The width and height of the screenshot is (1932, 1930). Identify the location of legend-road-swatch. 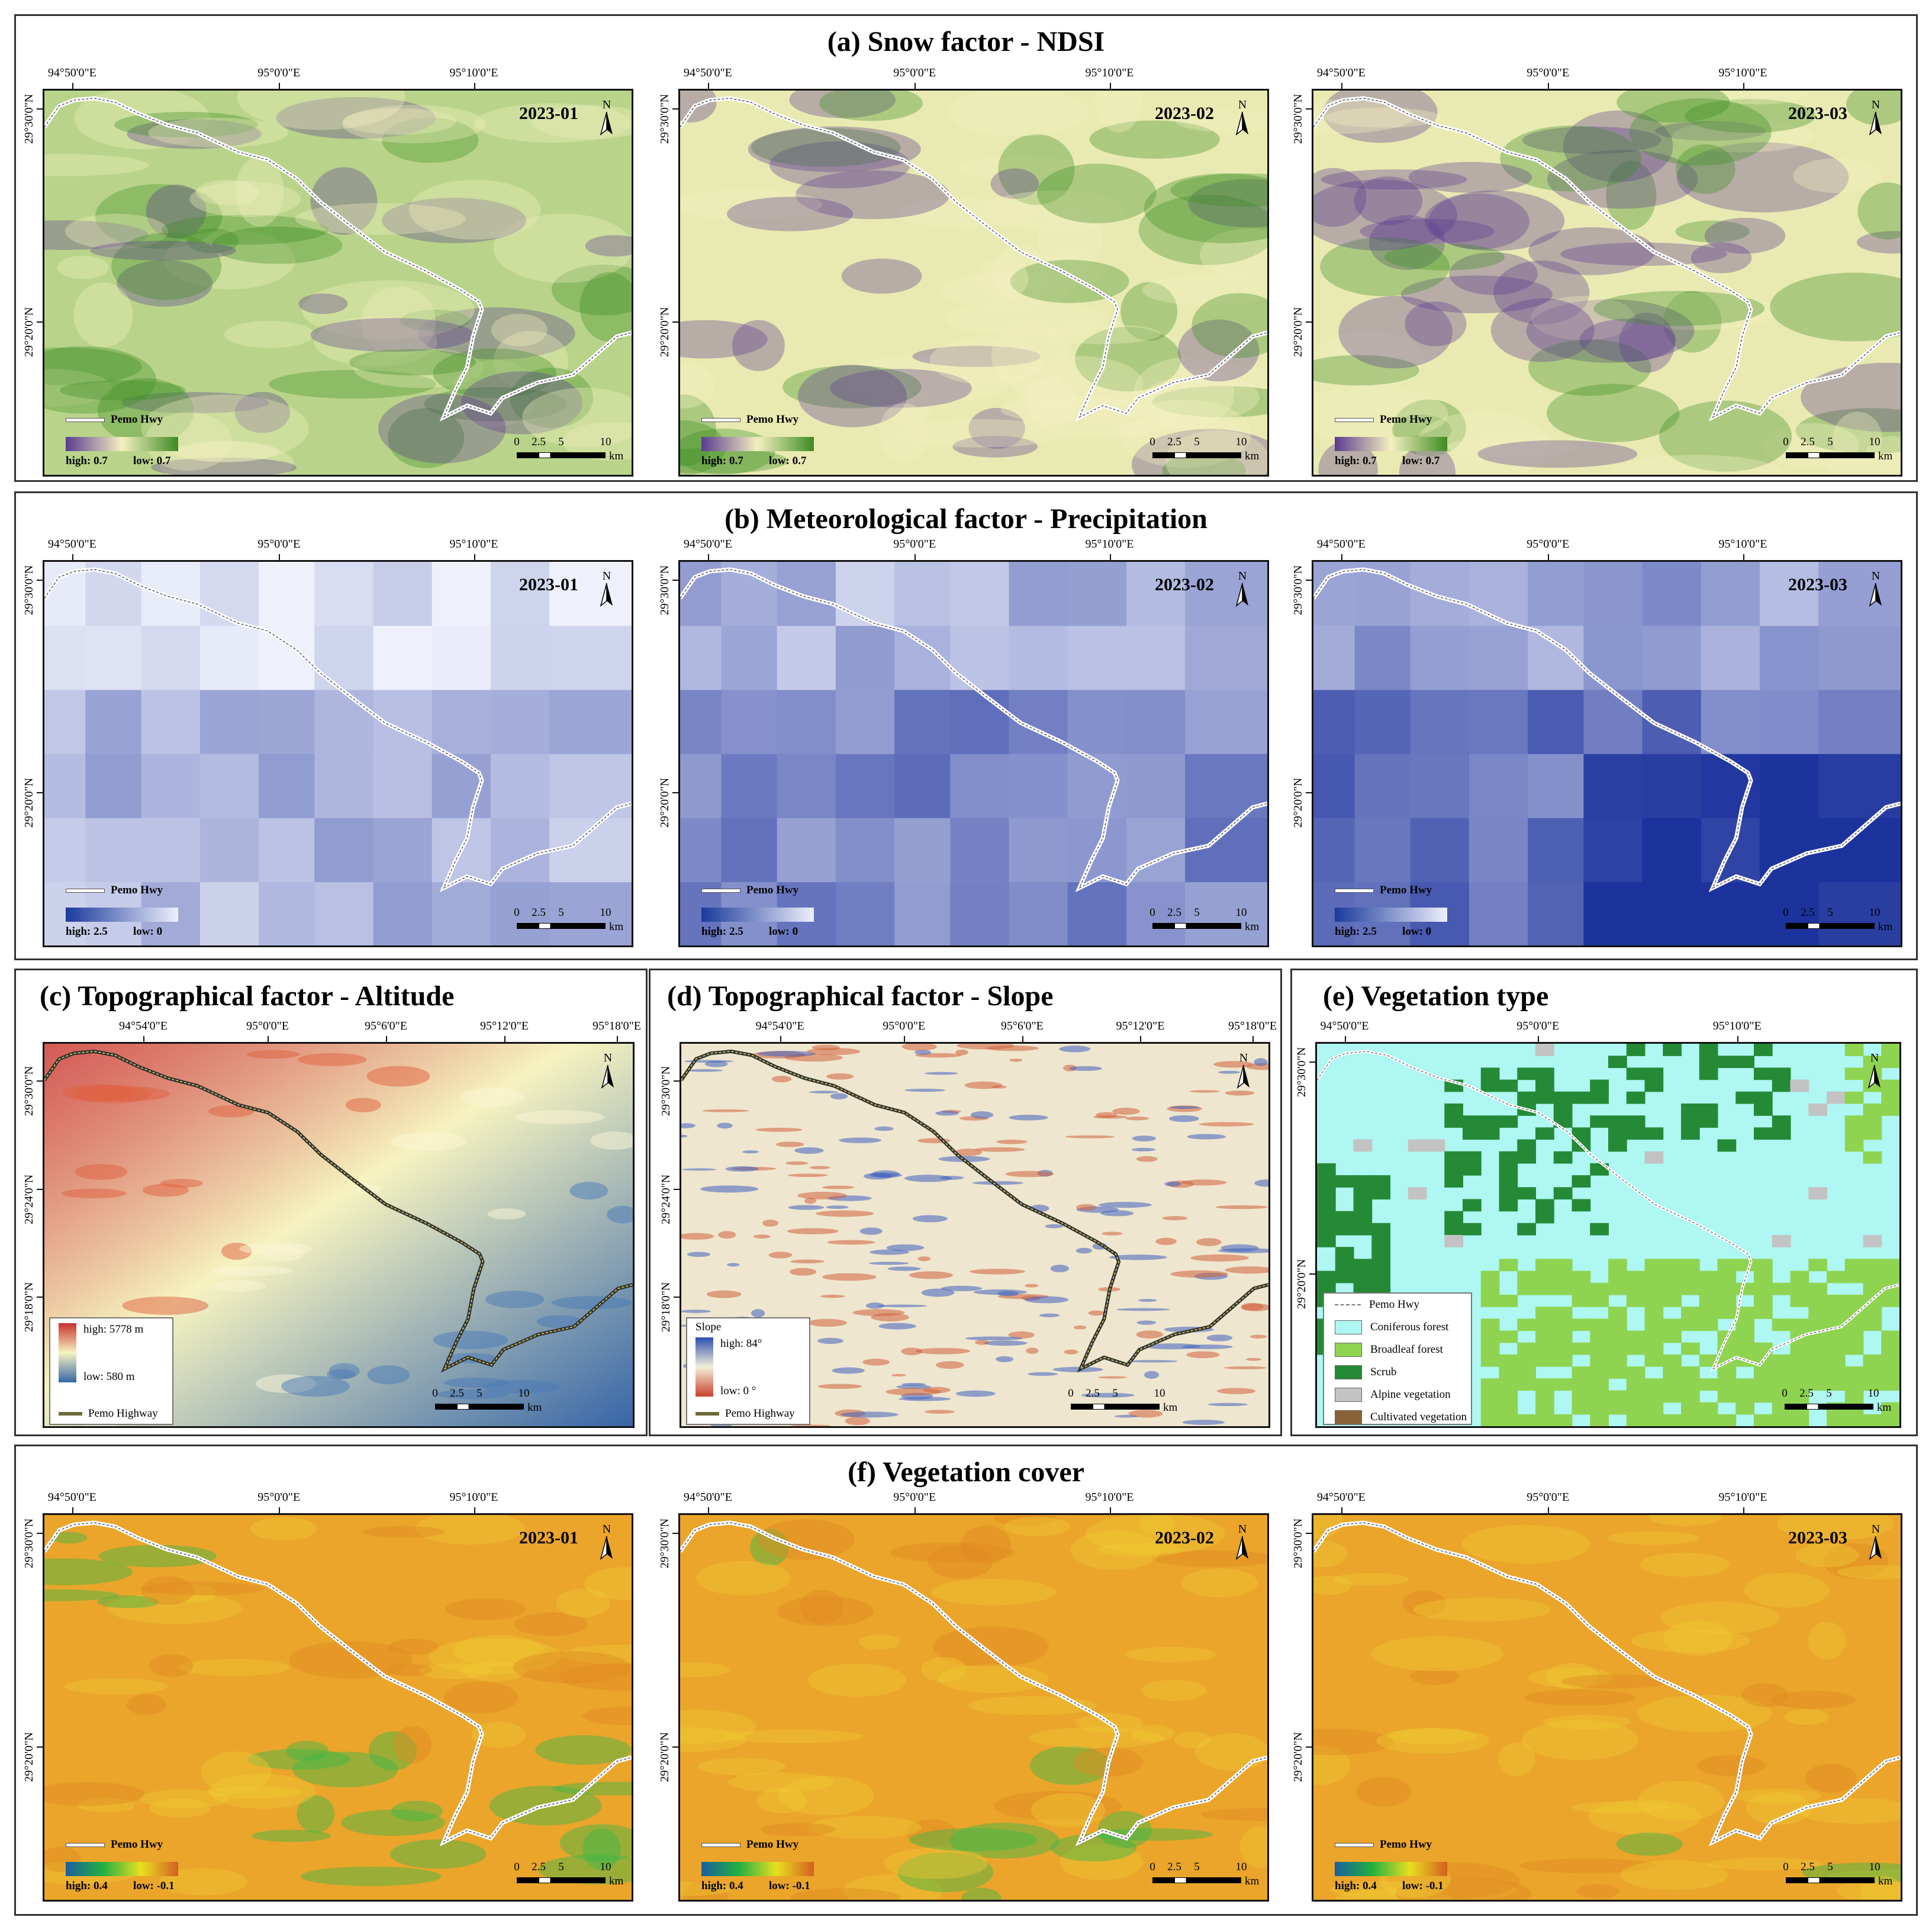
(720, 1844).